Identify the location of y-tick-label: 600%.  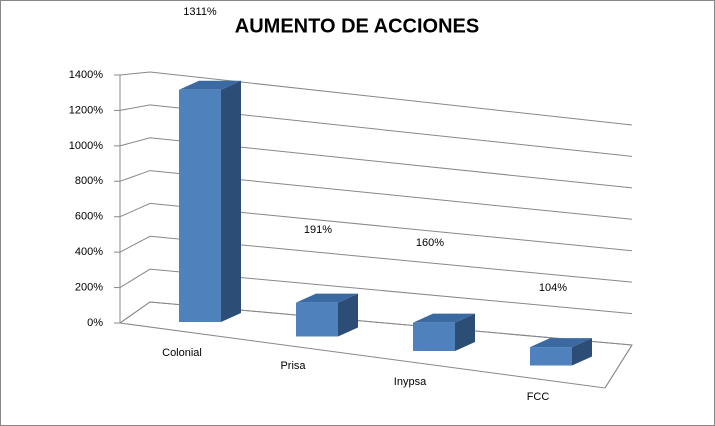
(89, 217).